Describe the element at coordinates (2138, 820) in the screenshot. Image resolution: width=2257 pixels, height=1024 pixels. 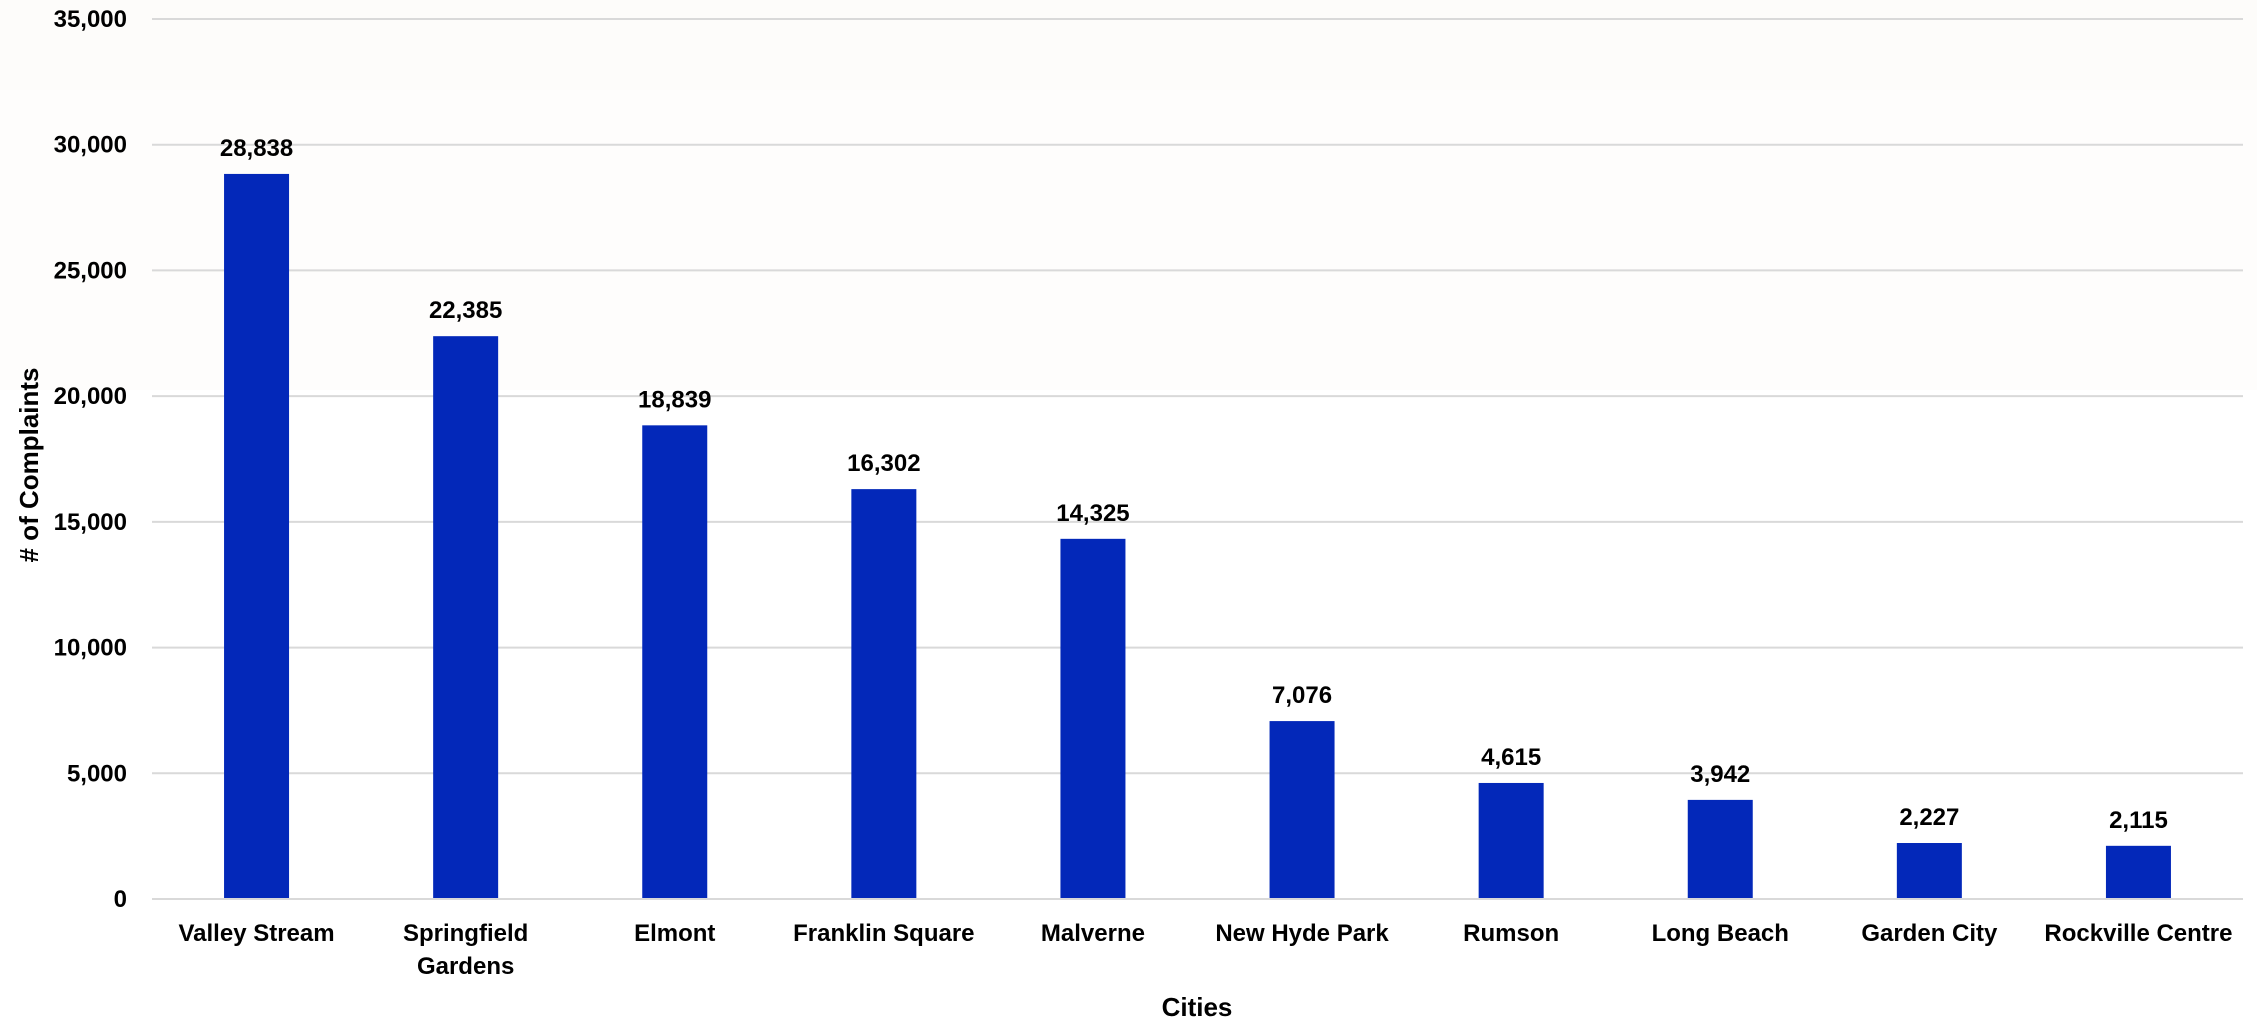
I see `data-label: 2,115` at that location.